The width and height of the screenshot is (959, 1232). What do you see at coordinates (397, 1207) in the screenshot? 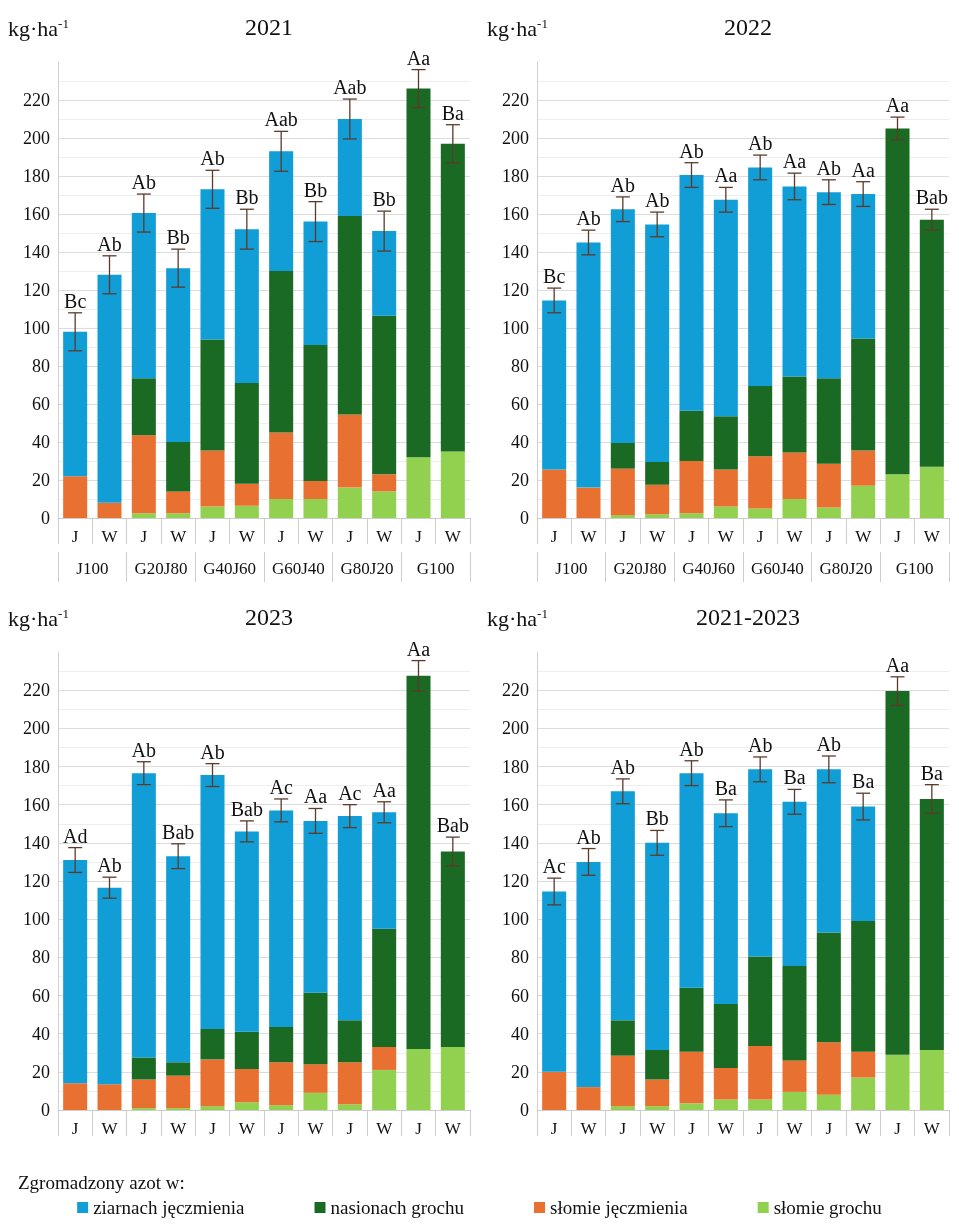
I see `legend-label: nasionach grochu` at bounding box center [397, 1207].